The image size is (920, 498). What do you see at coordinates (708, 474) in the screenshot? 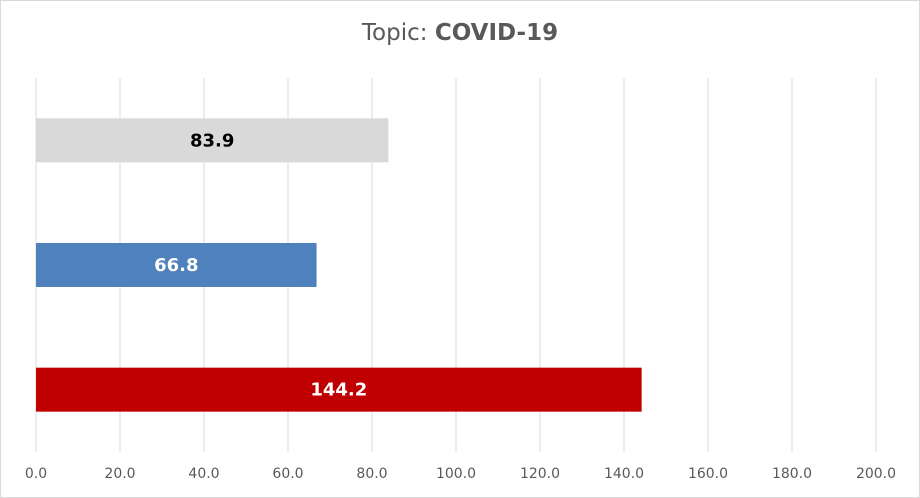
I see `x-tick-label: 160.0` at bounding box center [708, 474].